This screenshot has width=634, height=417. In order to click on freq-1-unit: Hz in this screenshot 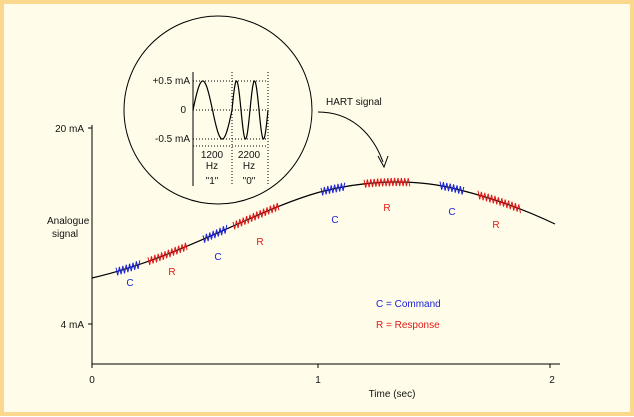, I will do `click(212, 166)`.